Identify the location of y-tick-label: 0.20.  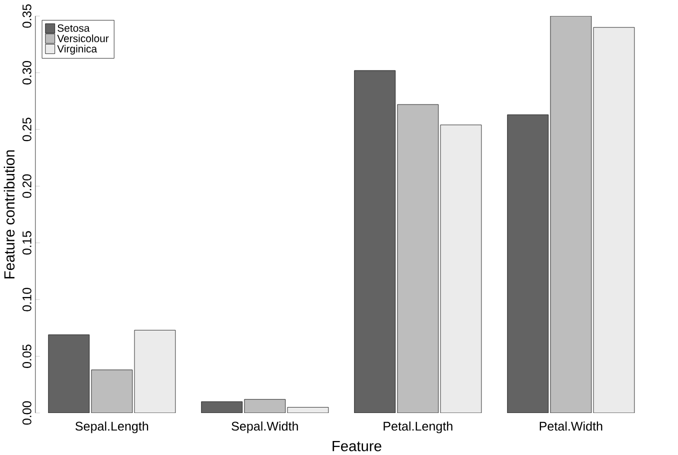
(27, 186).